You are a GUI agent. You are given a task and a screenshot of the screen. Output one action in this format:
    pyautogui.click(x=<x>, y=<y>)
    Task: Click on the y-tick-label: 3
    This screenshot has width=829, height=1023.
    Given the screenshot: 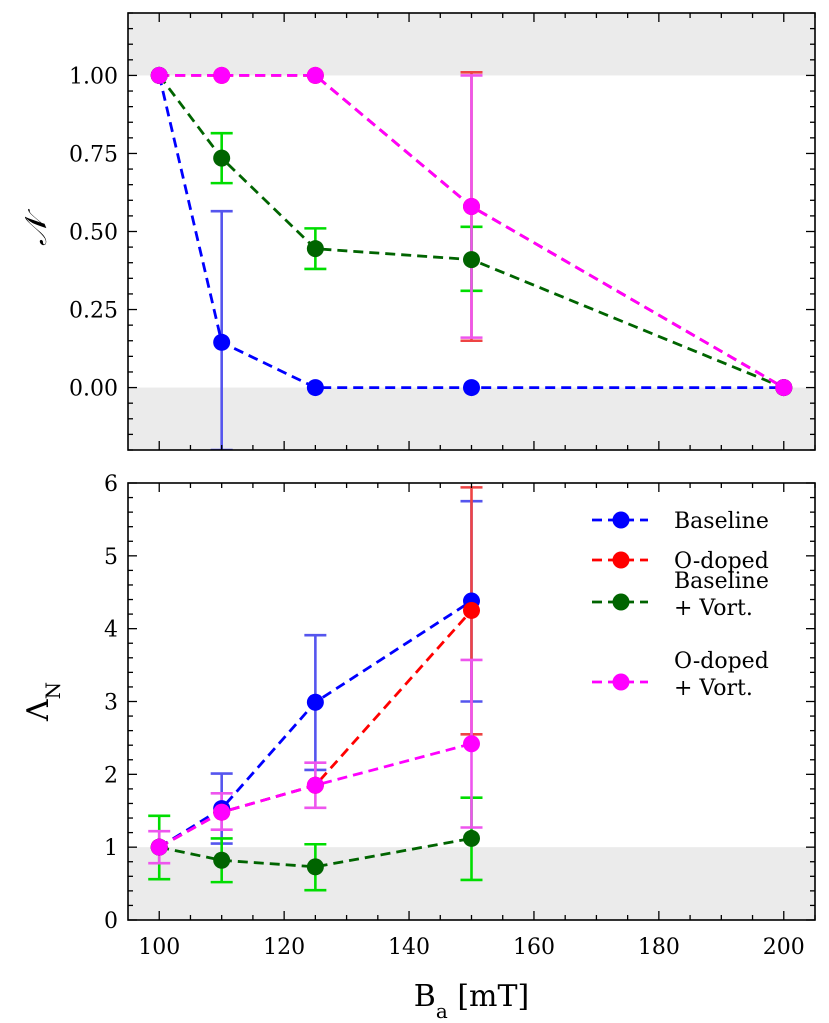 What is the action you would take?
    pyautogui.click(x=111, y=703)
    